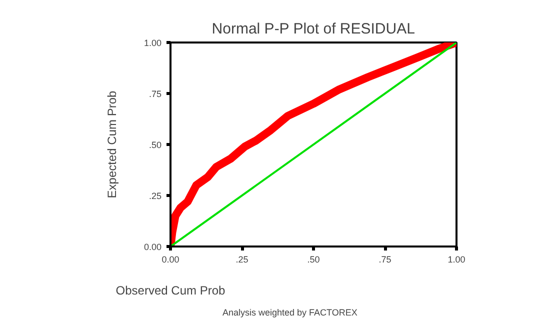 The image size is (560, 322). What do you see at coordinates (155, 196) in the screenshot?
I see `y-tick-label: .25` at bounding box center [155, 196].